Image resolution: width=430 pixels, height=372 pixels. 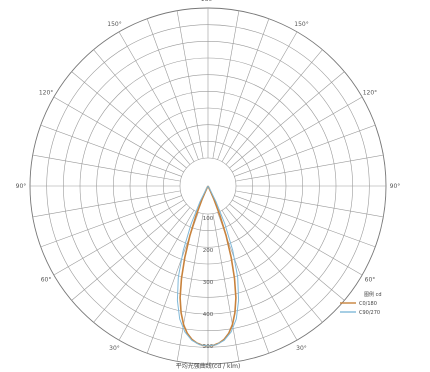 I want to click on legend-label: C90/270, so click(x=369, y=313).